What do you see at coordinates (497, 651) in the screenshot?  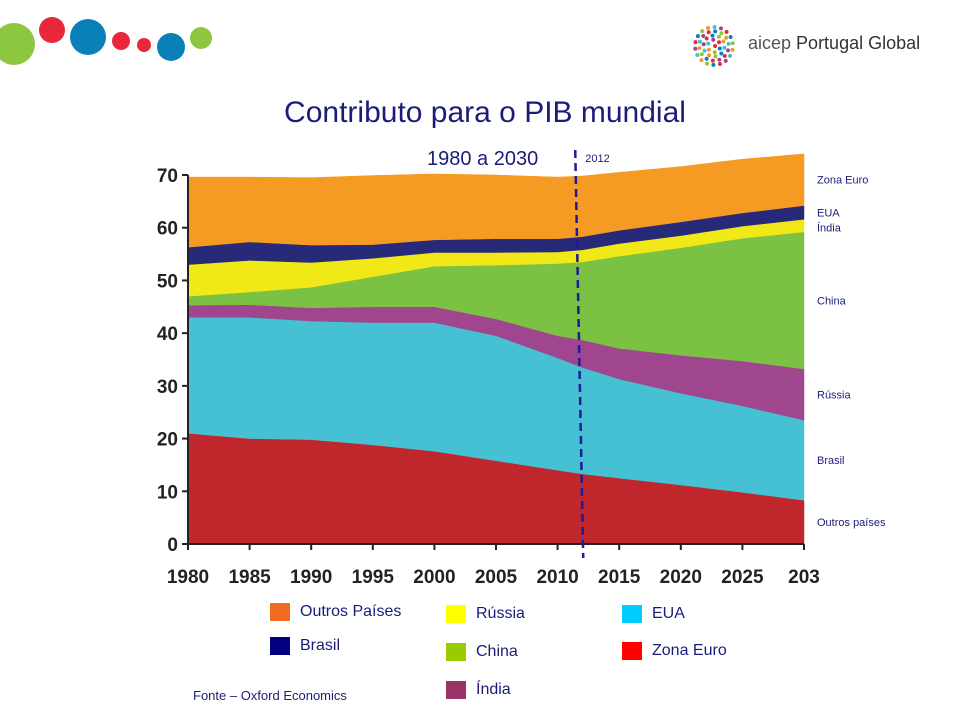 I see `legend-label: China` at bounding box center [497, 651].